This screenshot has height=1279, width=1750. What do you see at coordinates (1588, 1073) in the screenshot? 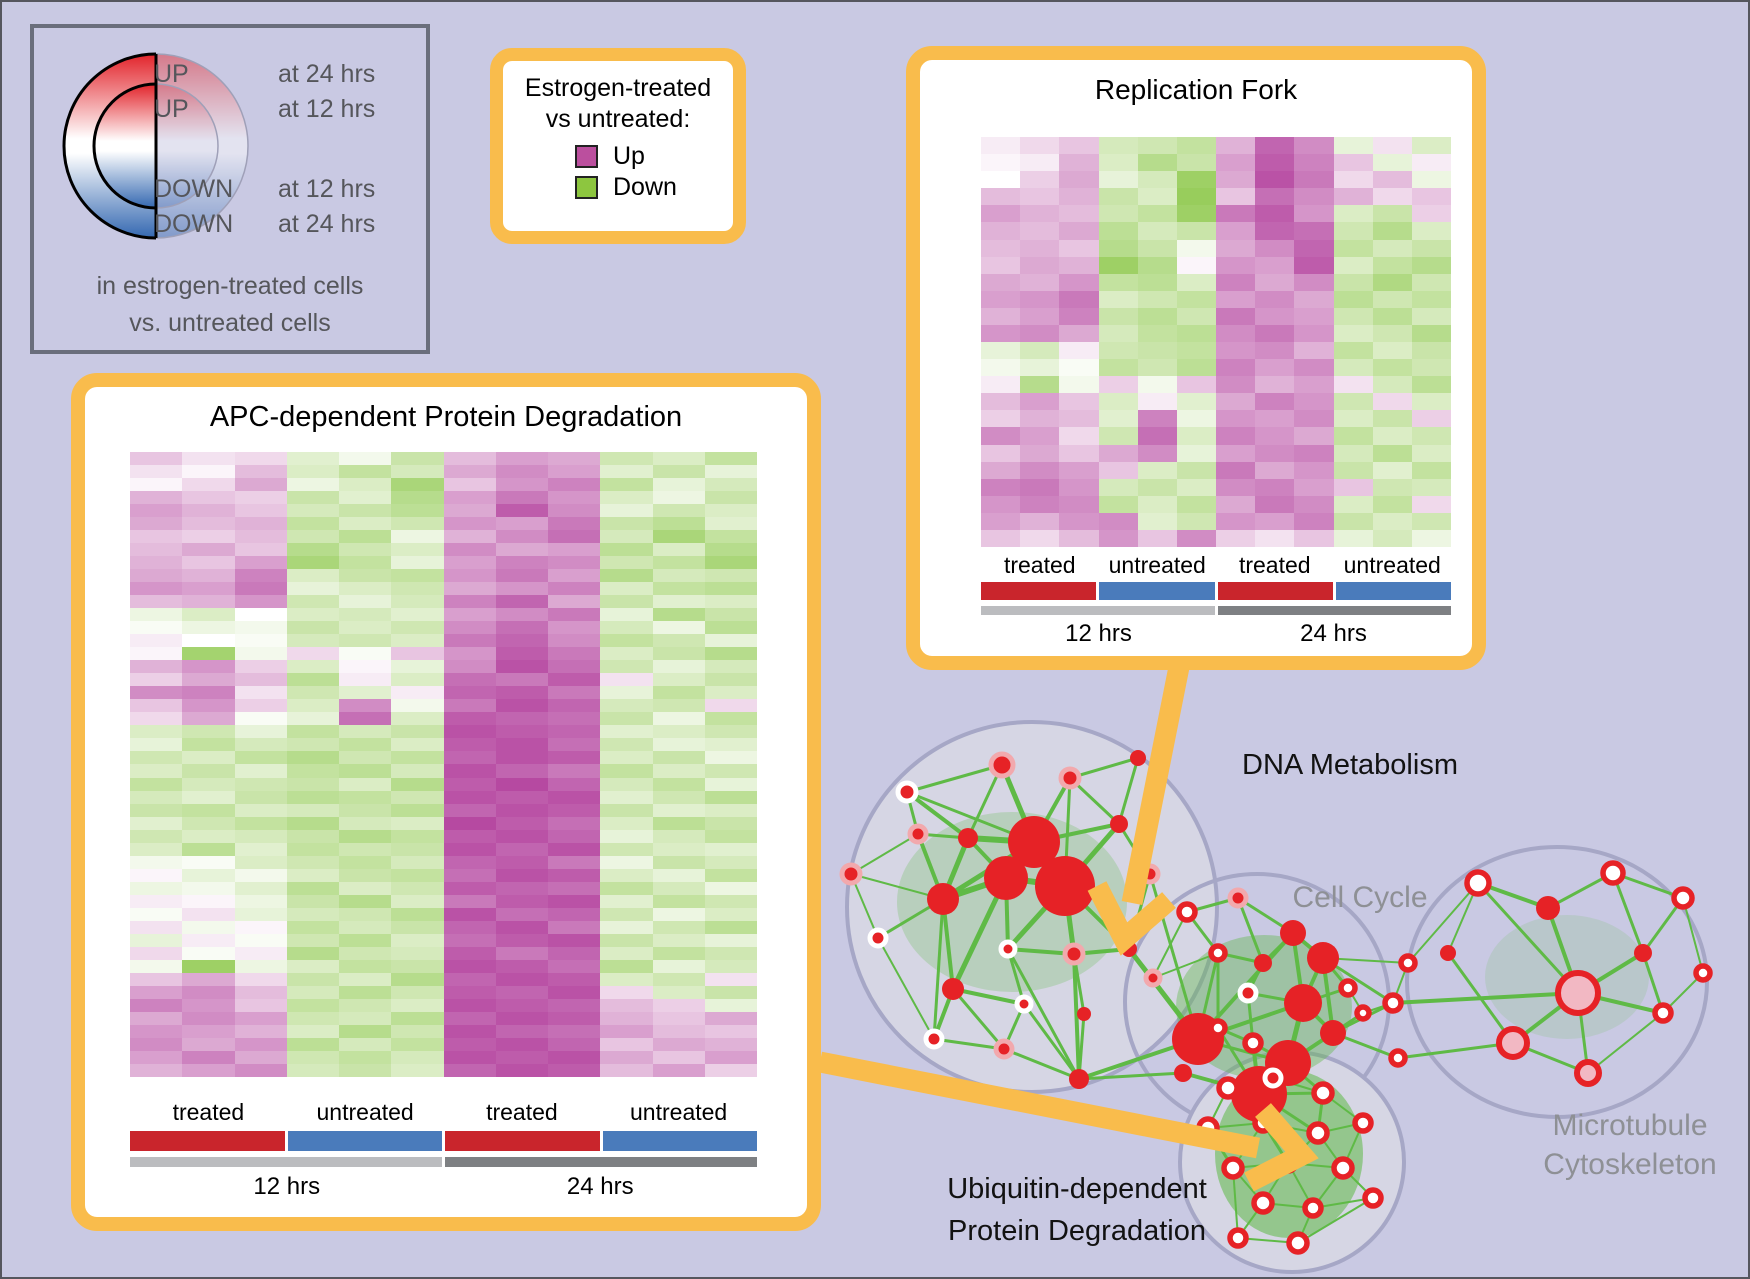
I see `network-node-pinkcenter` at bounding box center [1588, 1073].